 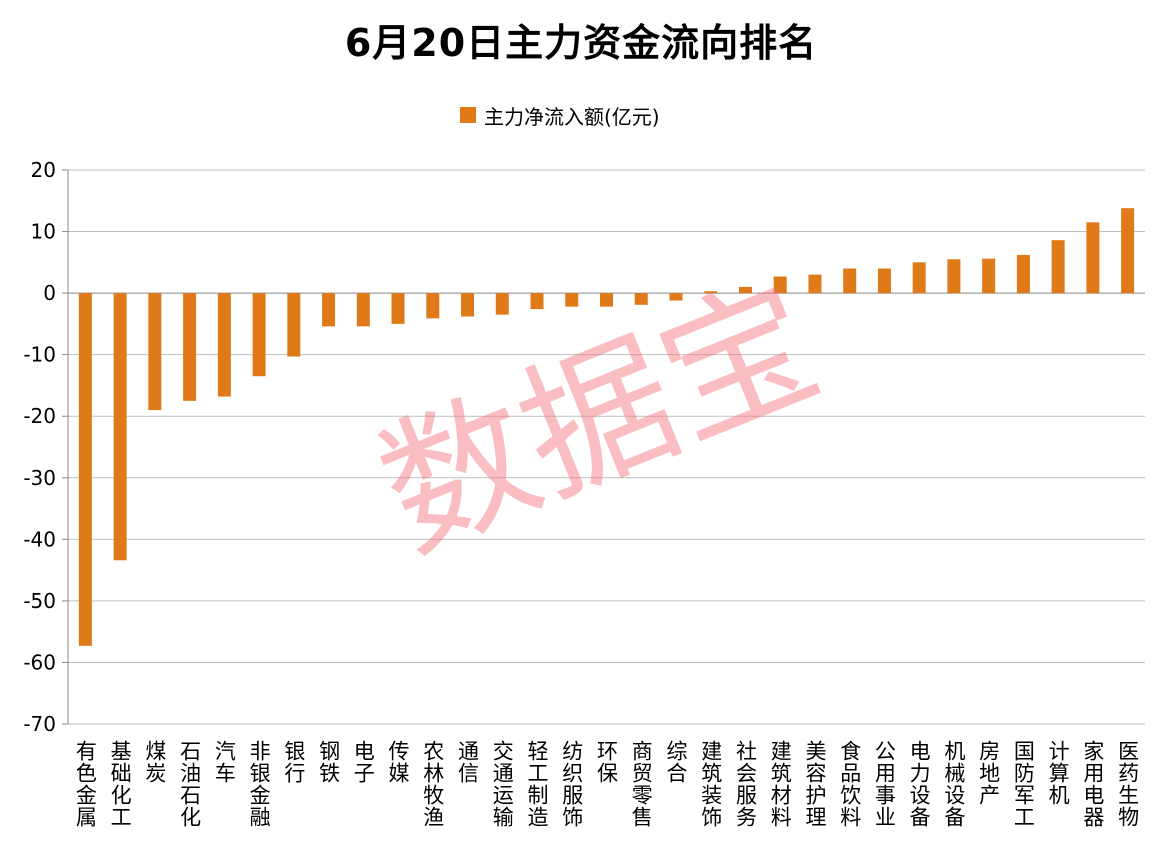 I want to click on y-tick-label: -10, so click(x=39, y=355).